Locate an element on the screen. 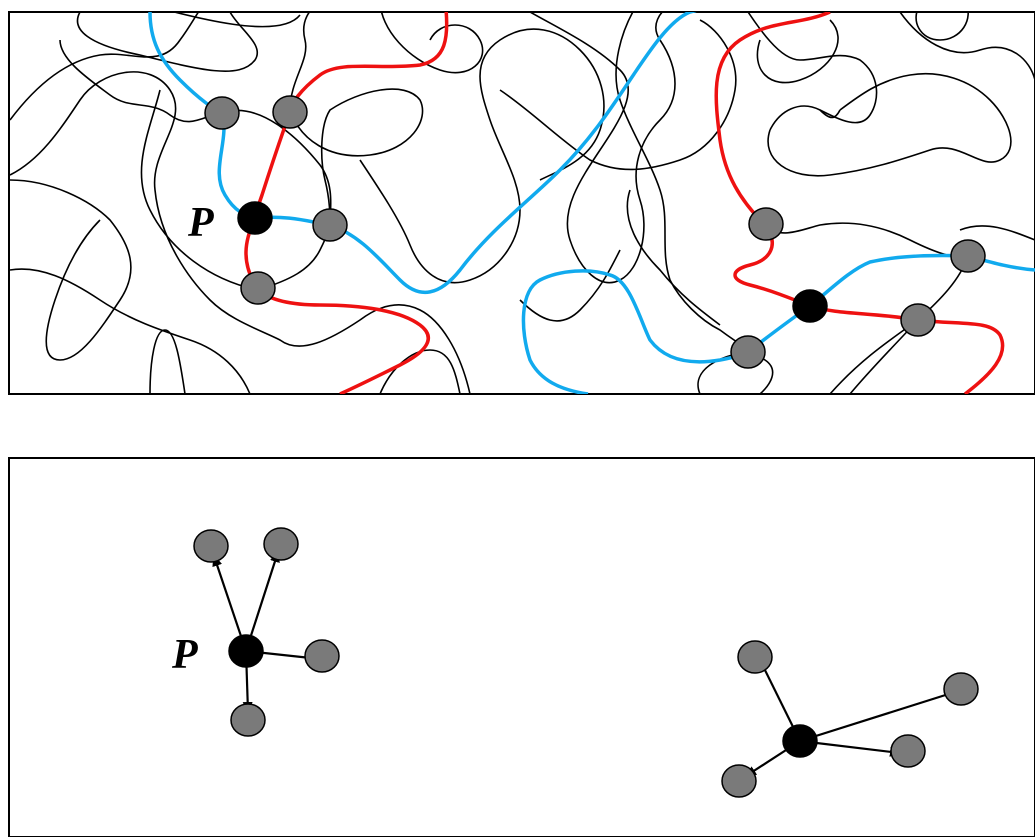  blue-chain is located at coordinates (778, 323).